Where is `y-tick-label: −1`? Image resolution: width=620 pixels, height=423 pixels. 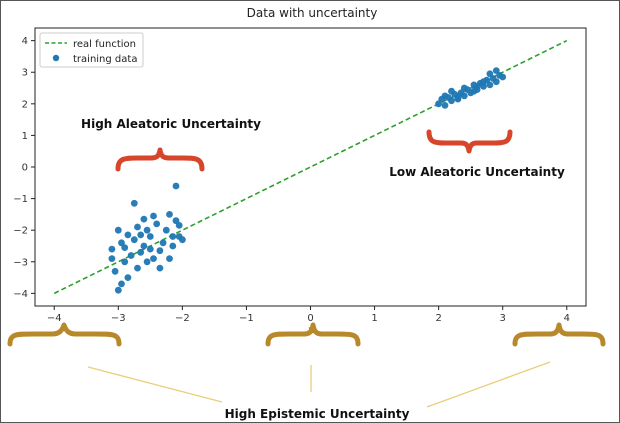
y-tick-label: −1 is located at coordinates (20, 199).